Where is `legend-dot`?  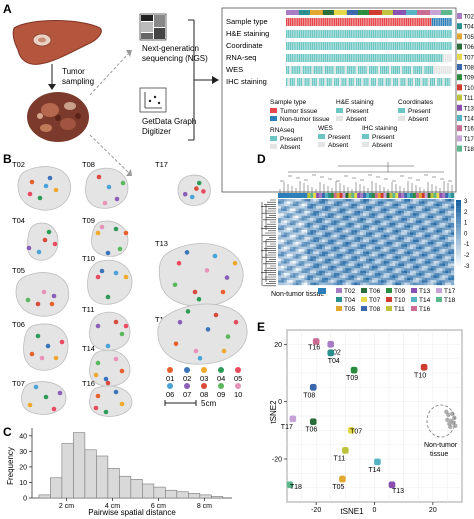
legend-dot is located at coordinates (238, 386).